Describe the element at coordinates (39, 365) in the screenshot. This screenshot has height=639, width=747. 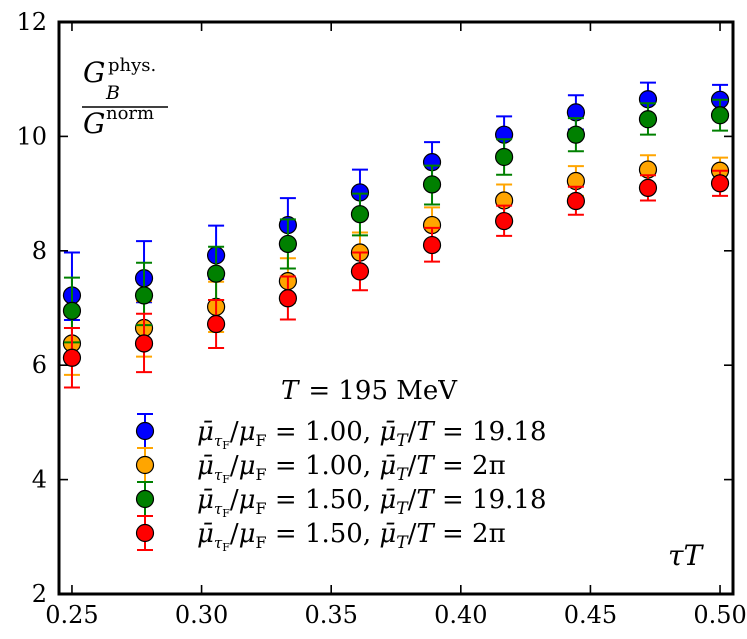
I see `y-tick-label: 6` at that location.